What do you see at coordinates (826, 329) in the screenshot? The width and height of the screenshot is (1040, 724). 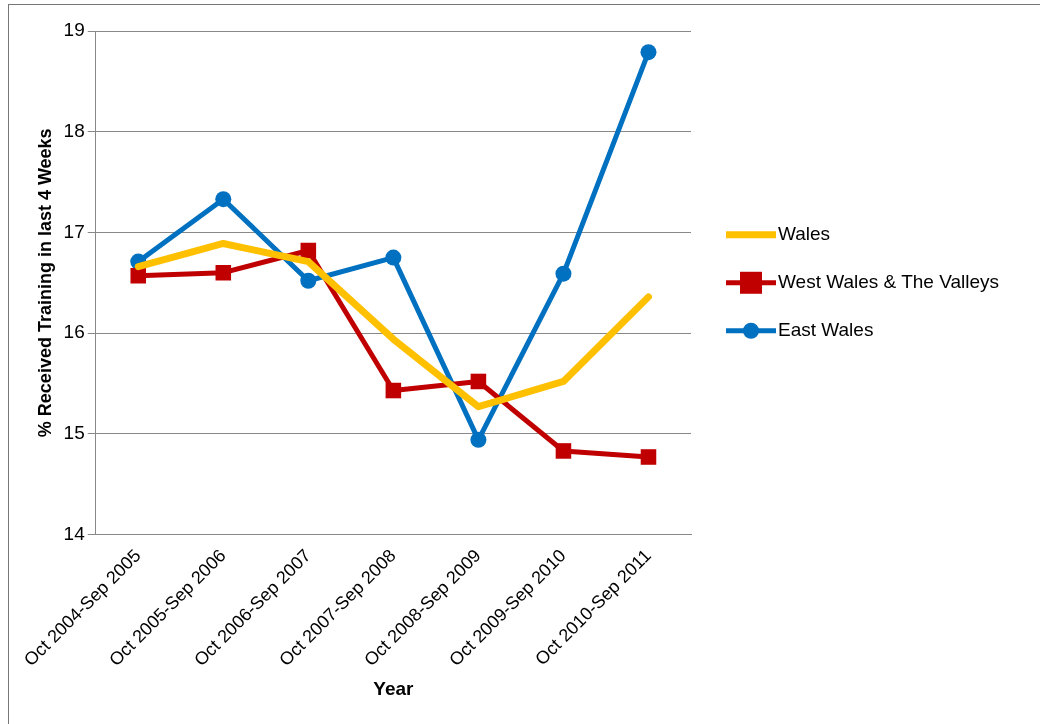 I see `legend-label: East Wales` at bounding box center [826, 329].